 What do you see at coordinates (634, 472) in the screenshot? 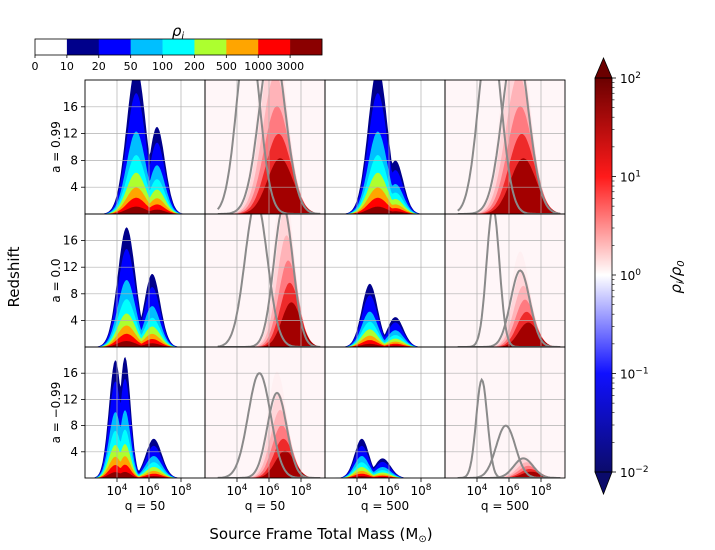
I see `right-colorbar-tick-label: 10⁻²` at bounding box center [634, 472].